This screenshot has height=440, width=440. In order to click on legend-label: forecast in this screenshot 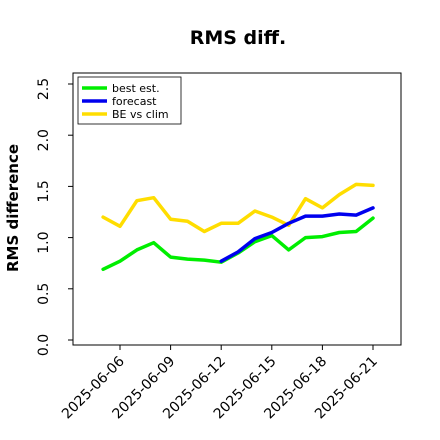, I will do `click(134, 101)`.